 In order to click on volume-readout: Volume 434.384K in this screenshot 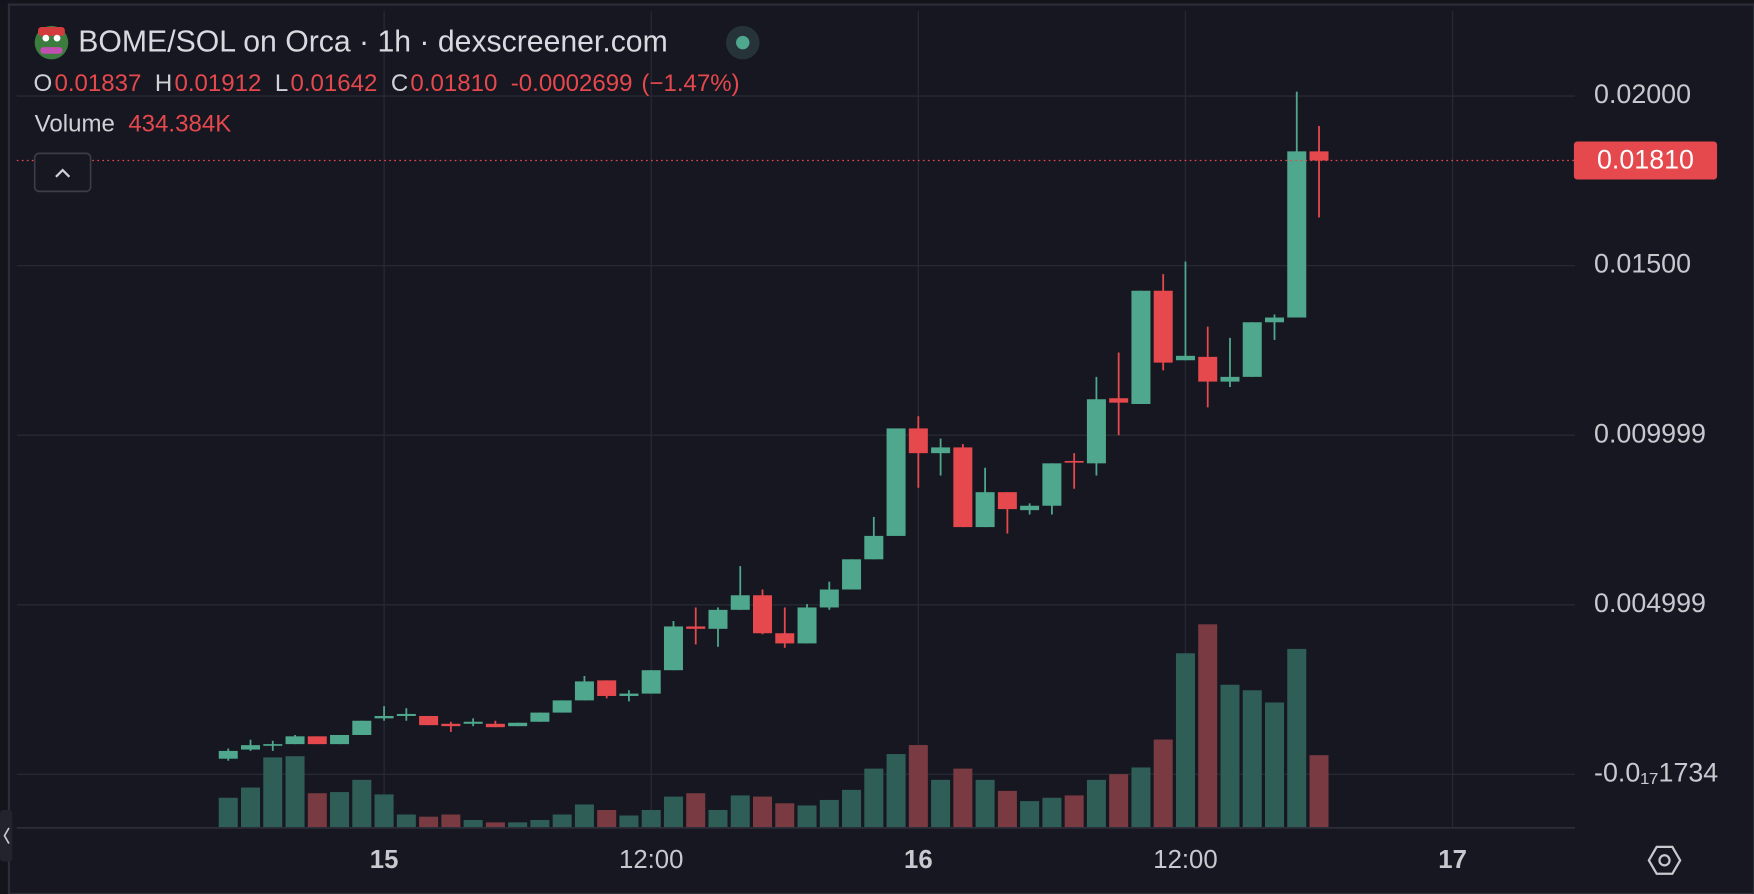, I will do `click(133, 124)`.